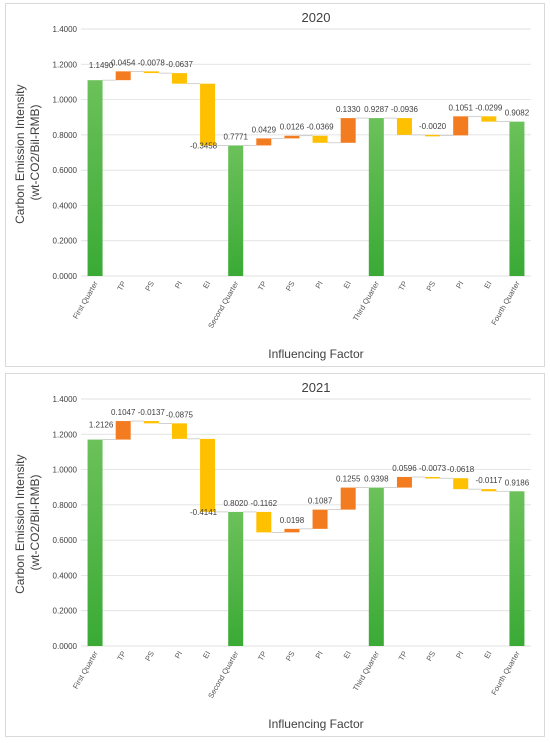 The width and height of the screenshot is (550, 743). Describe the element at coordinates (65, 64) in the screenshot. I see `chart-2020-y-tick-label: 1.2000` at that location.